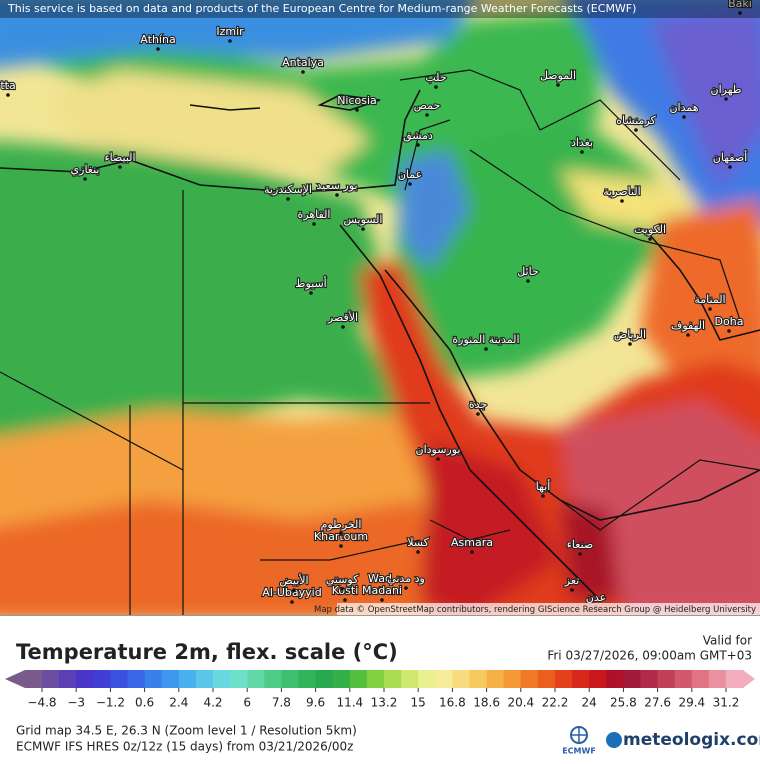  Describe the element at coordinates (349, 703) in the screenshot. I see `colorbar-tick-label: 11.4` at that location.